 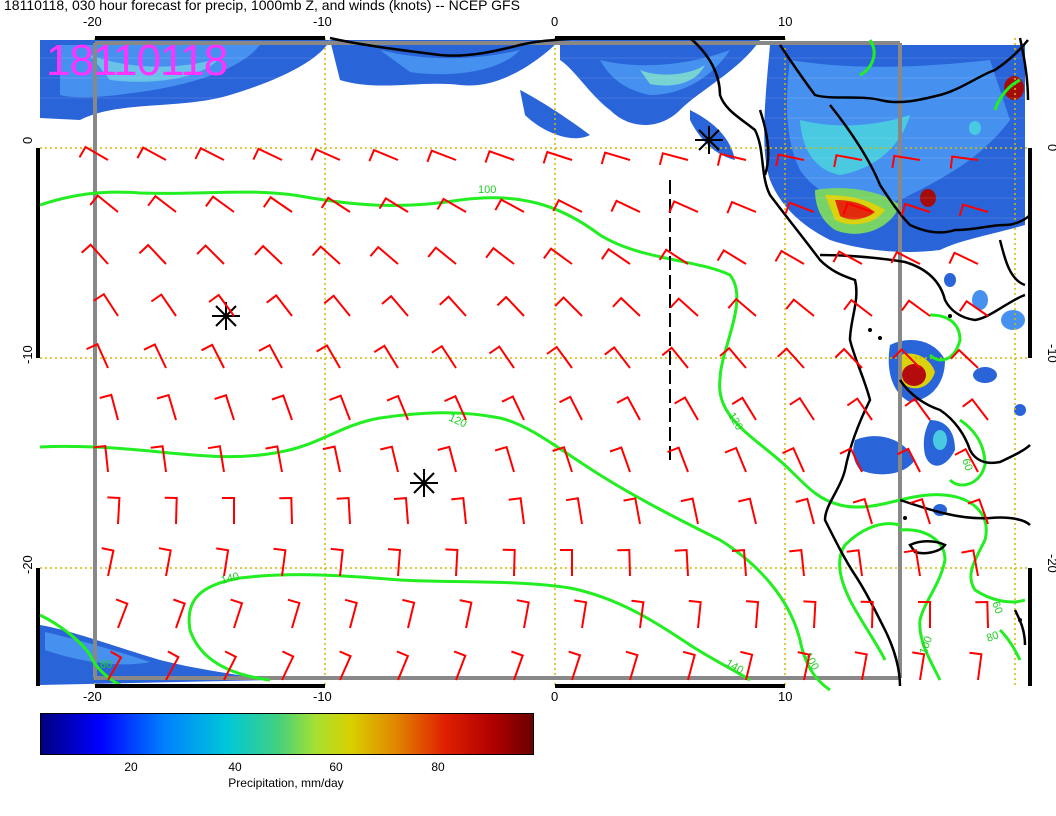 What do you see at coordinates (92, 696) in the screenshot?
I see `lon-tick-bottom: -20` at bounding box center [92, 696].